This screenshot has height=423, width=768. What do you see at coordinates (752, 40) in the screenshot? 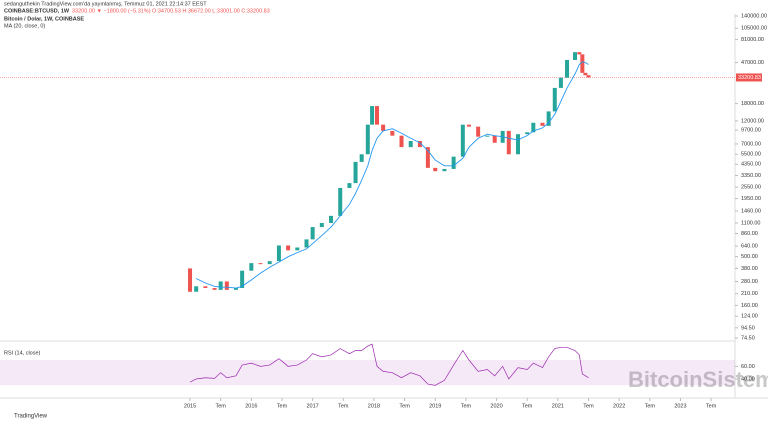
I see `y-tick-label: 81000.00` at bounding box center [752, 40].